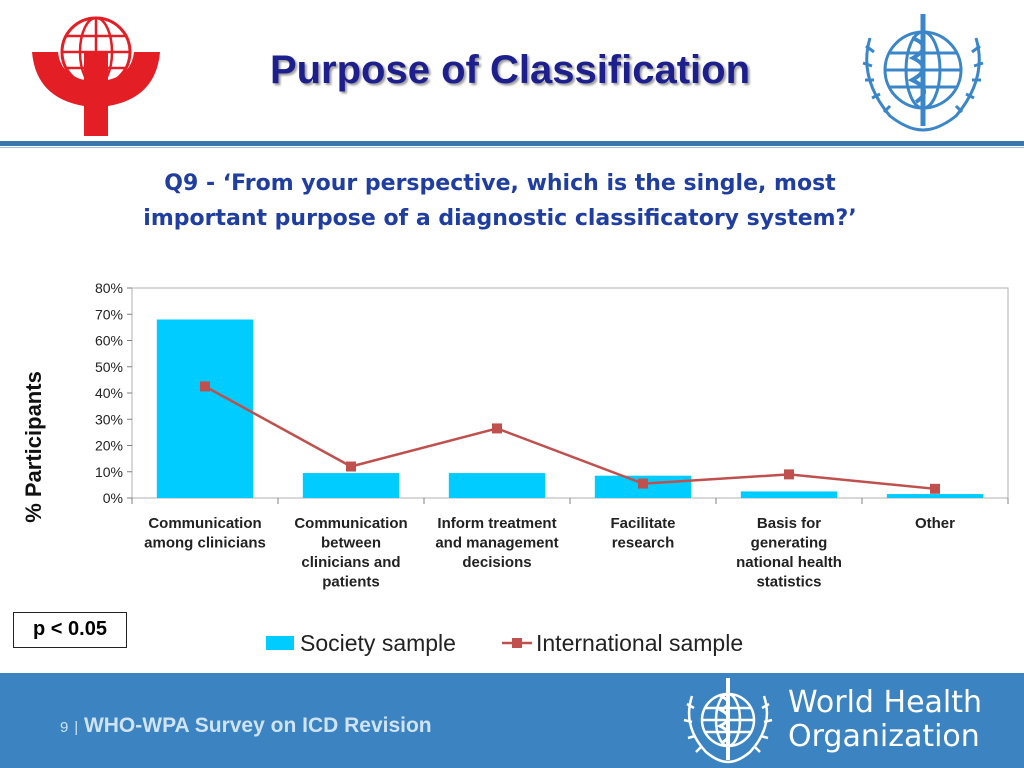 The image size is (1024, 768). What do you see at coordinates (109, 472) in the screenshot?
I see `y-tick-label: 10%` at bounding box center [109, 472].